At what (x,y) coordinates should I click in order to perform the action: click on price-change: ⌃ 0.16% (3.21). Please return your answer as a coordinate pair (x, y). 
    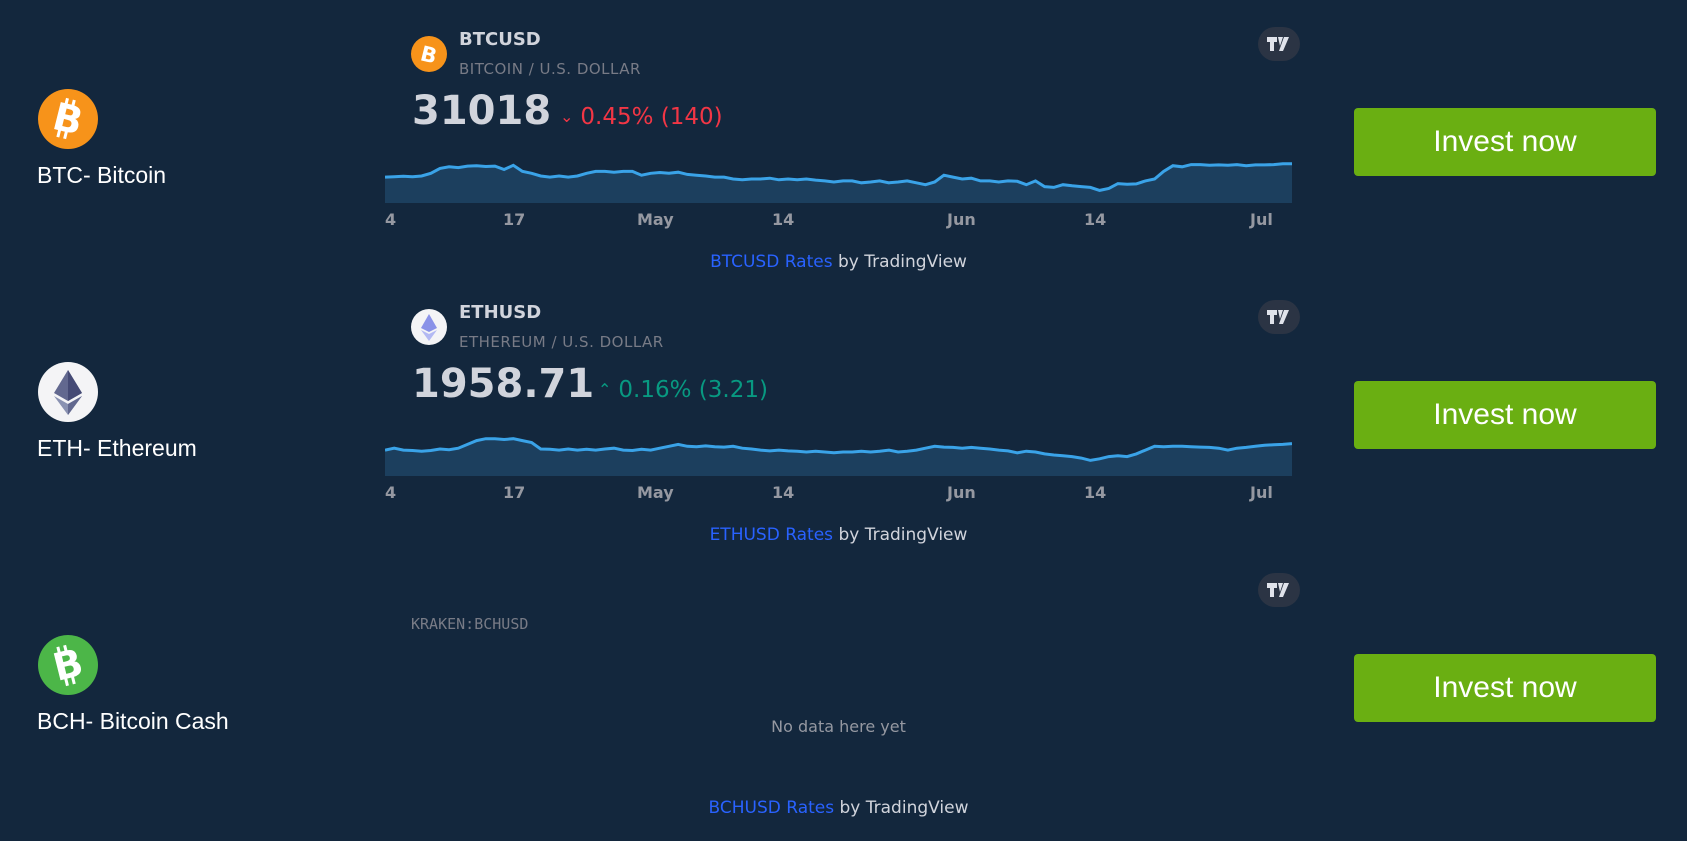
    Looking at the image, I should click on (683, 390).